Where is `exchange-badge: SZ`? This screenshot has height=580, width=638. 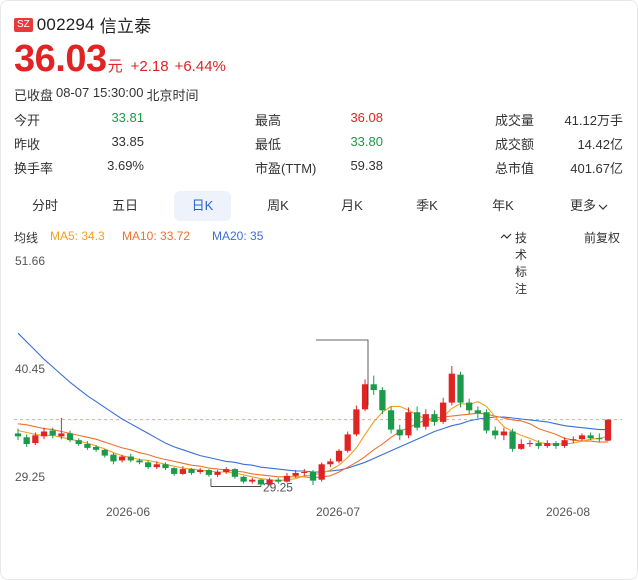
exchange-badge: SZ is located at coordinates (23, 24).